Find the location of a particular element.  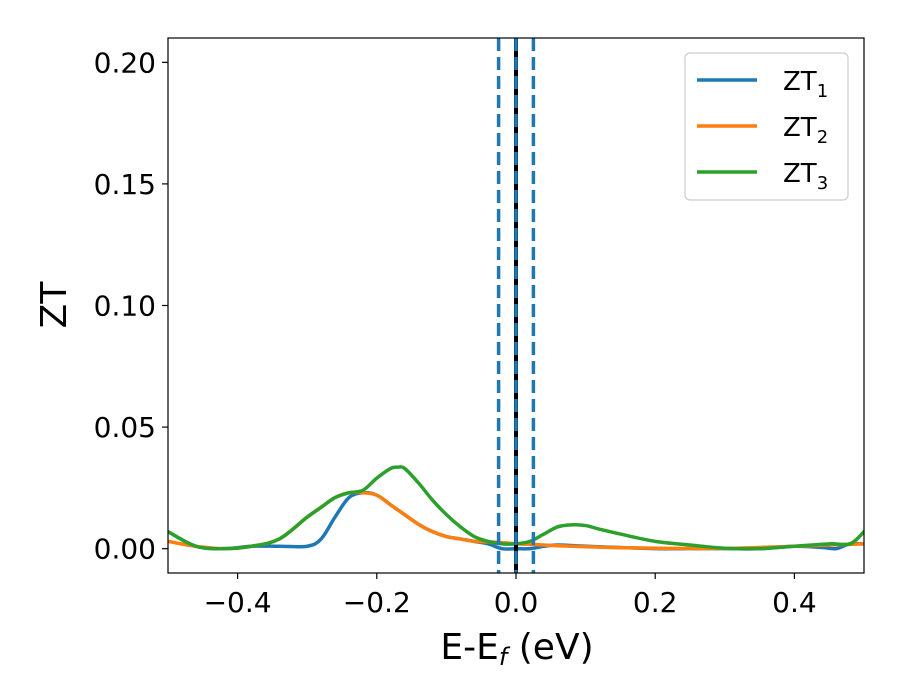

x-tick-label: 0.4 is located at coordinates (794, 602).